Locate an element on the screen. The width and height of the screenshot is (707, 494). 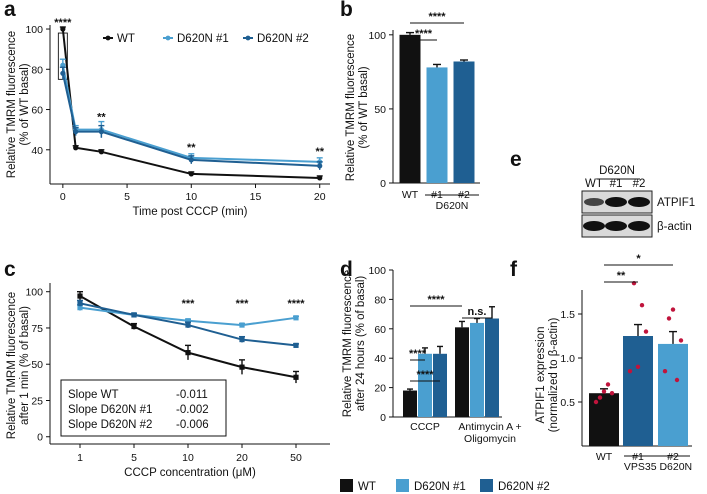
blot-label-actin: β-actin is located at coordinates (674, 227).